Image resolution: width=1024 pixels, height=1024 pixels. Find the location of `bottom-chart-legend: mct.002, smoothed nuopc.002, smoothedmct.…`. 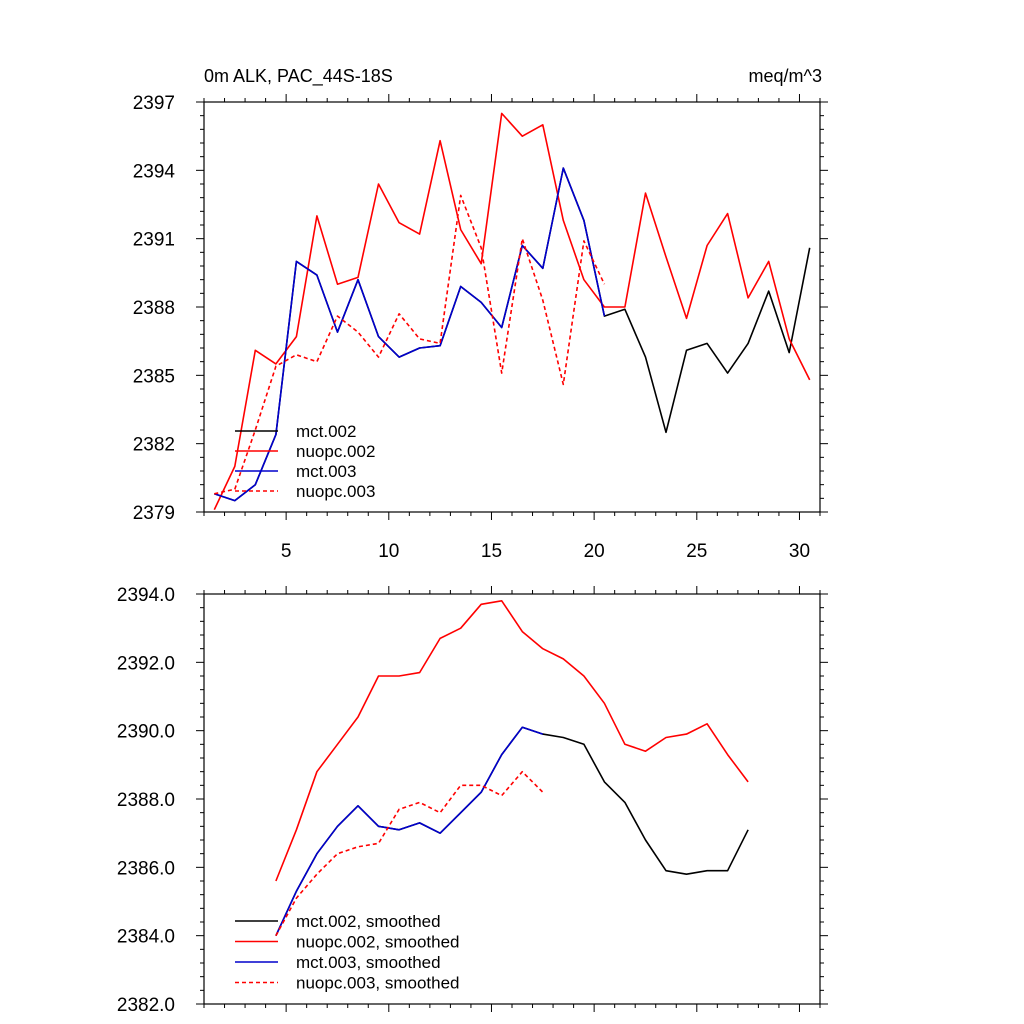

bottom-chart-legend: mct.002, smoothed nuopc.002, smoothedmct.… is located at coordinates (347, 952).